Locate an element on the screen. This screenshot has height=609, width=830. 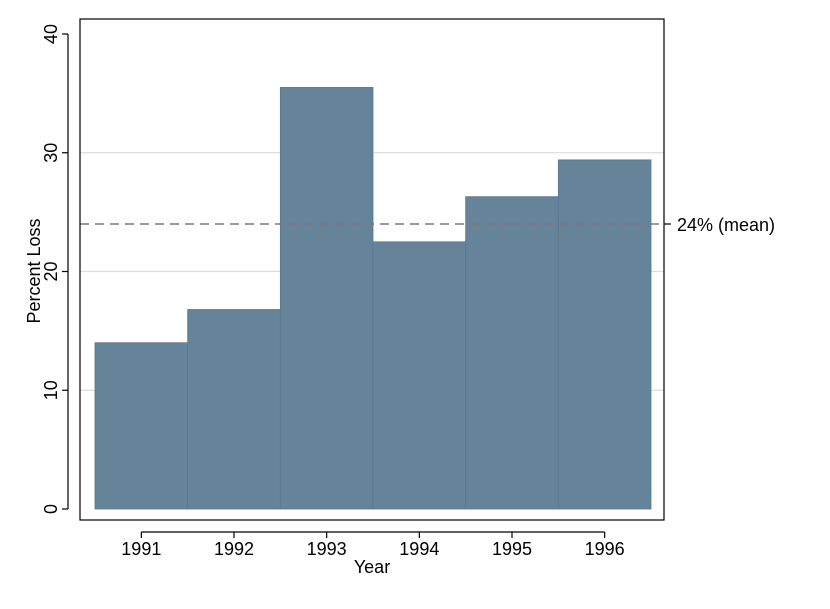
x-axis-label: Year is located at coordinates (372, 567).